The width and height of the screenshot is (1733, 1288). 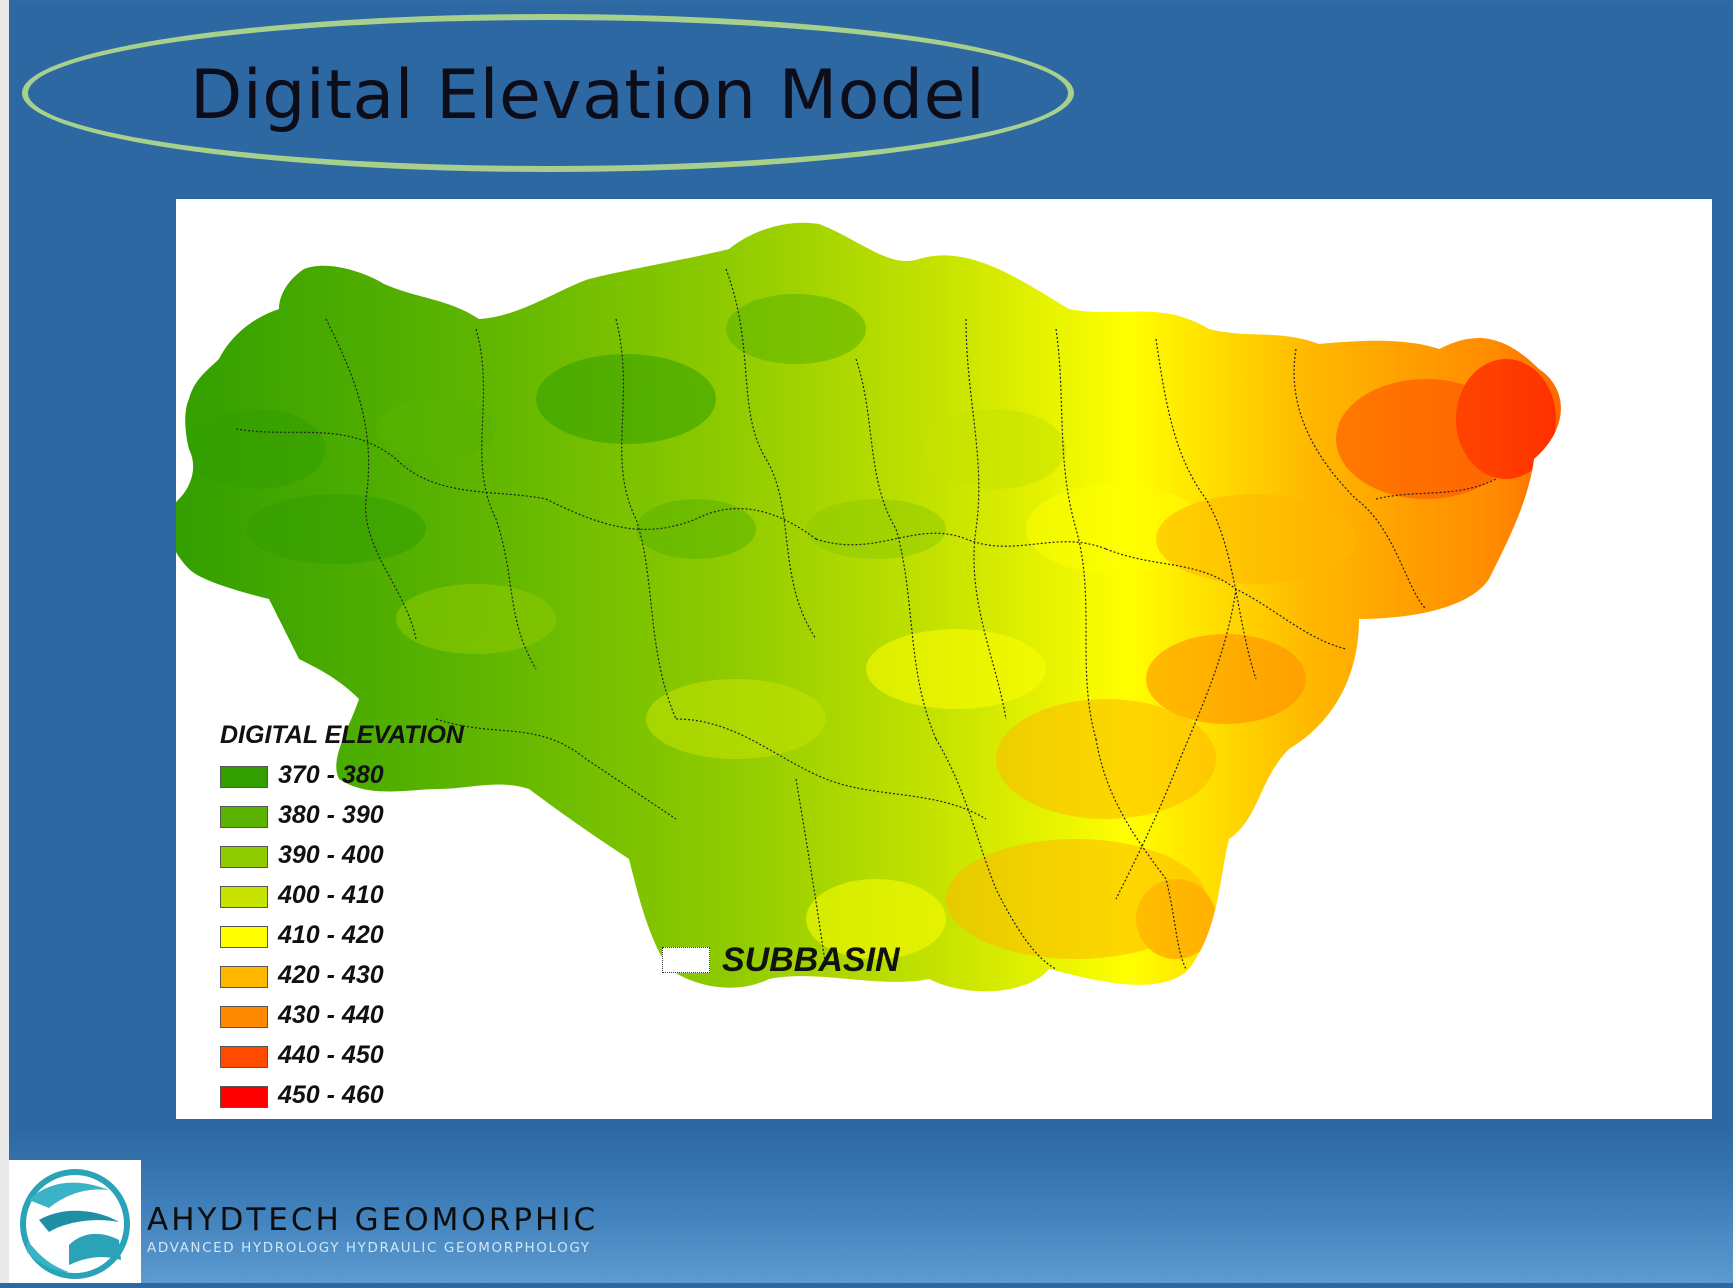 I want to click on legend-item: 440 - 450, so click(x=342, y=1058).